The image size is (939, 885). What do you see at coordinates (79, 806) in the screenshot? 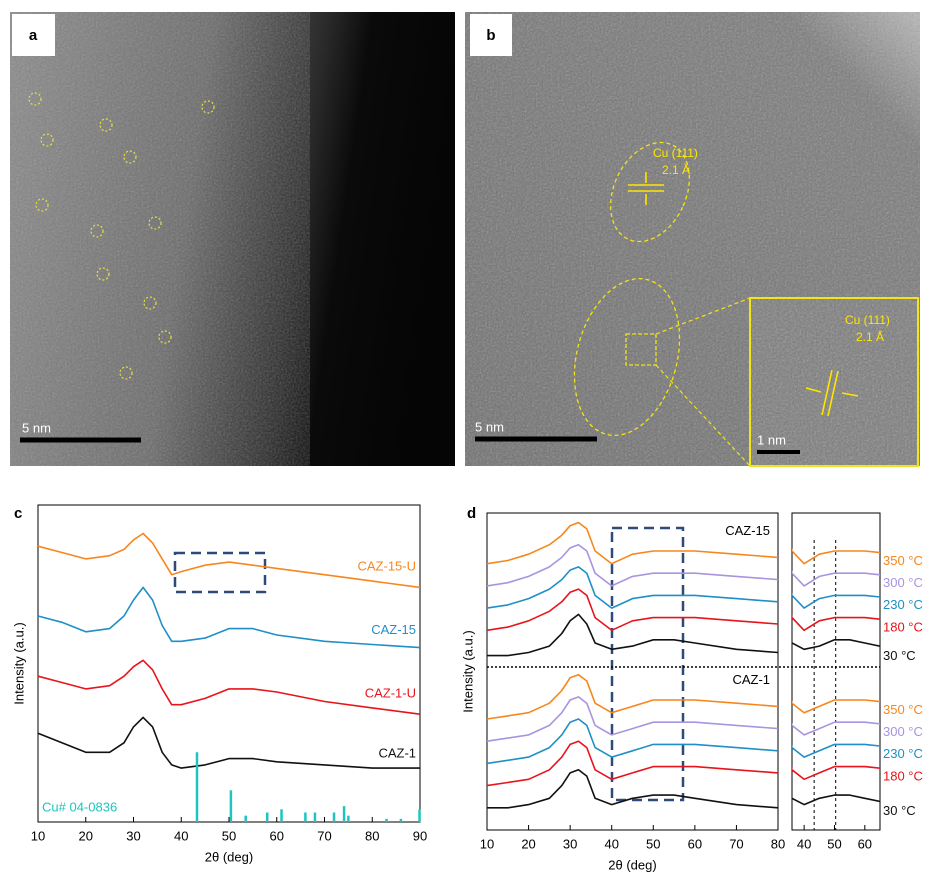
I see `reference-label: Cu# 04-0836` at bounding box center [79, 806].